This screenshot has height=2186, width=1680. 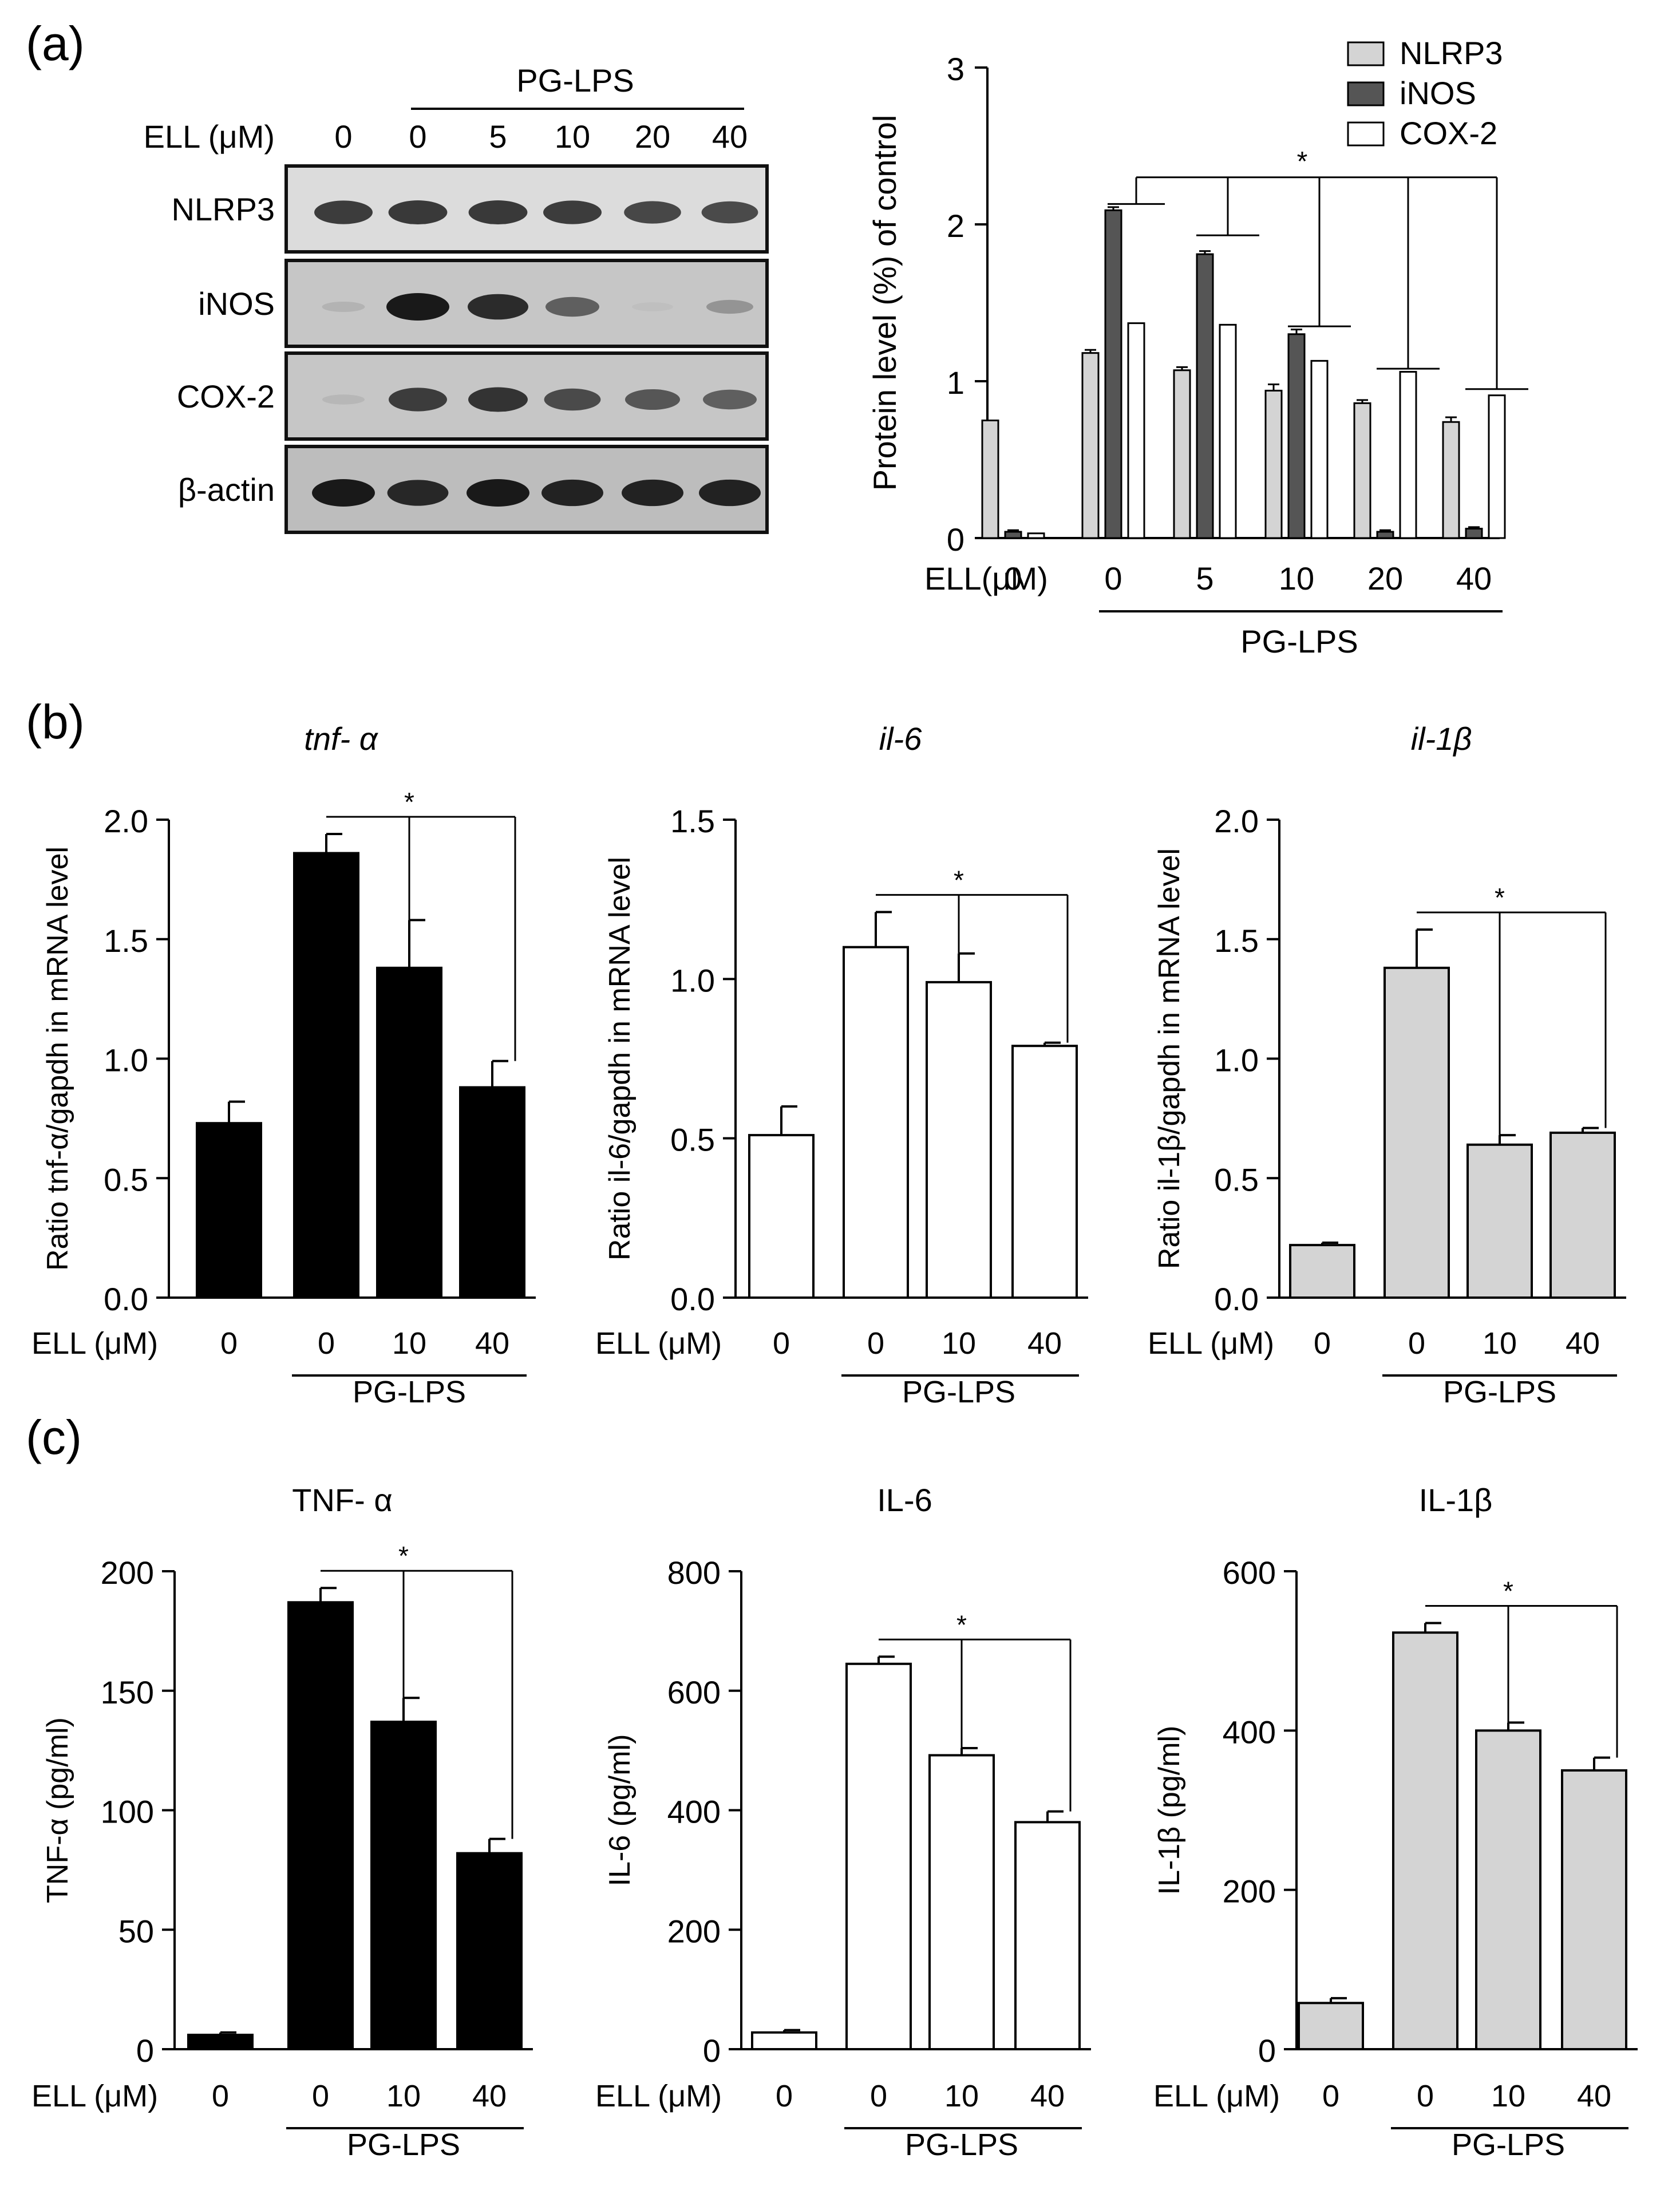 I want to click on y-tick-label: 1.5, so click(x=692, y=821).